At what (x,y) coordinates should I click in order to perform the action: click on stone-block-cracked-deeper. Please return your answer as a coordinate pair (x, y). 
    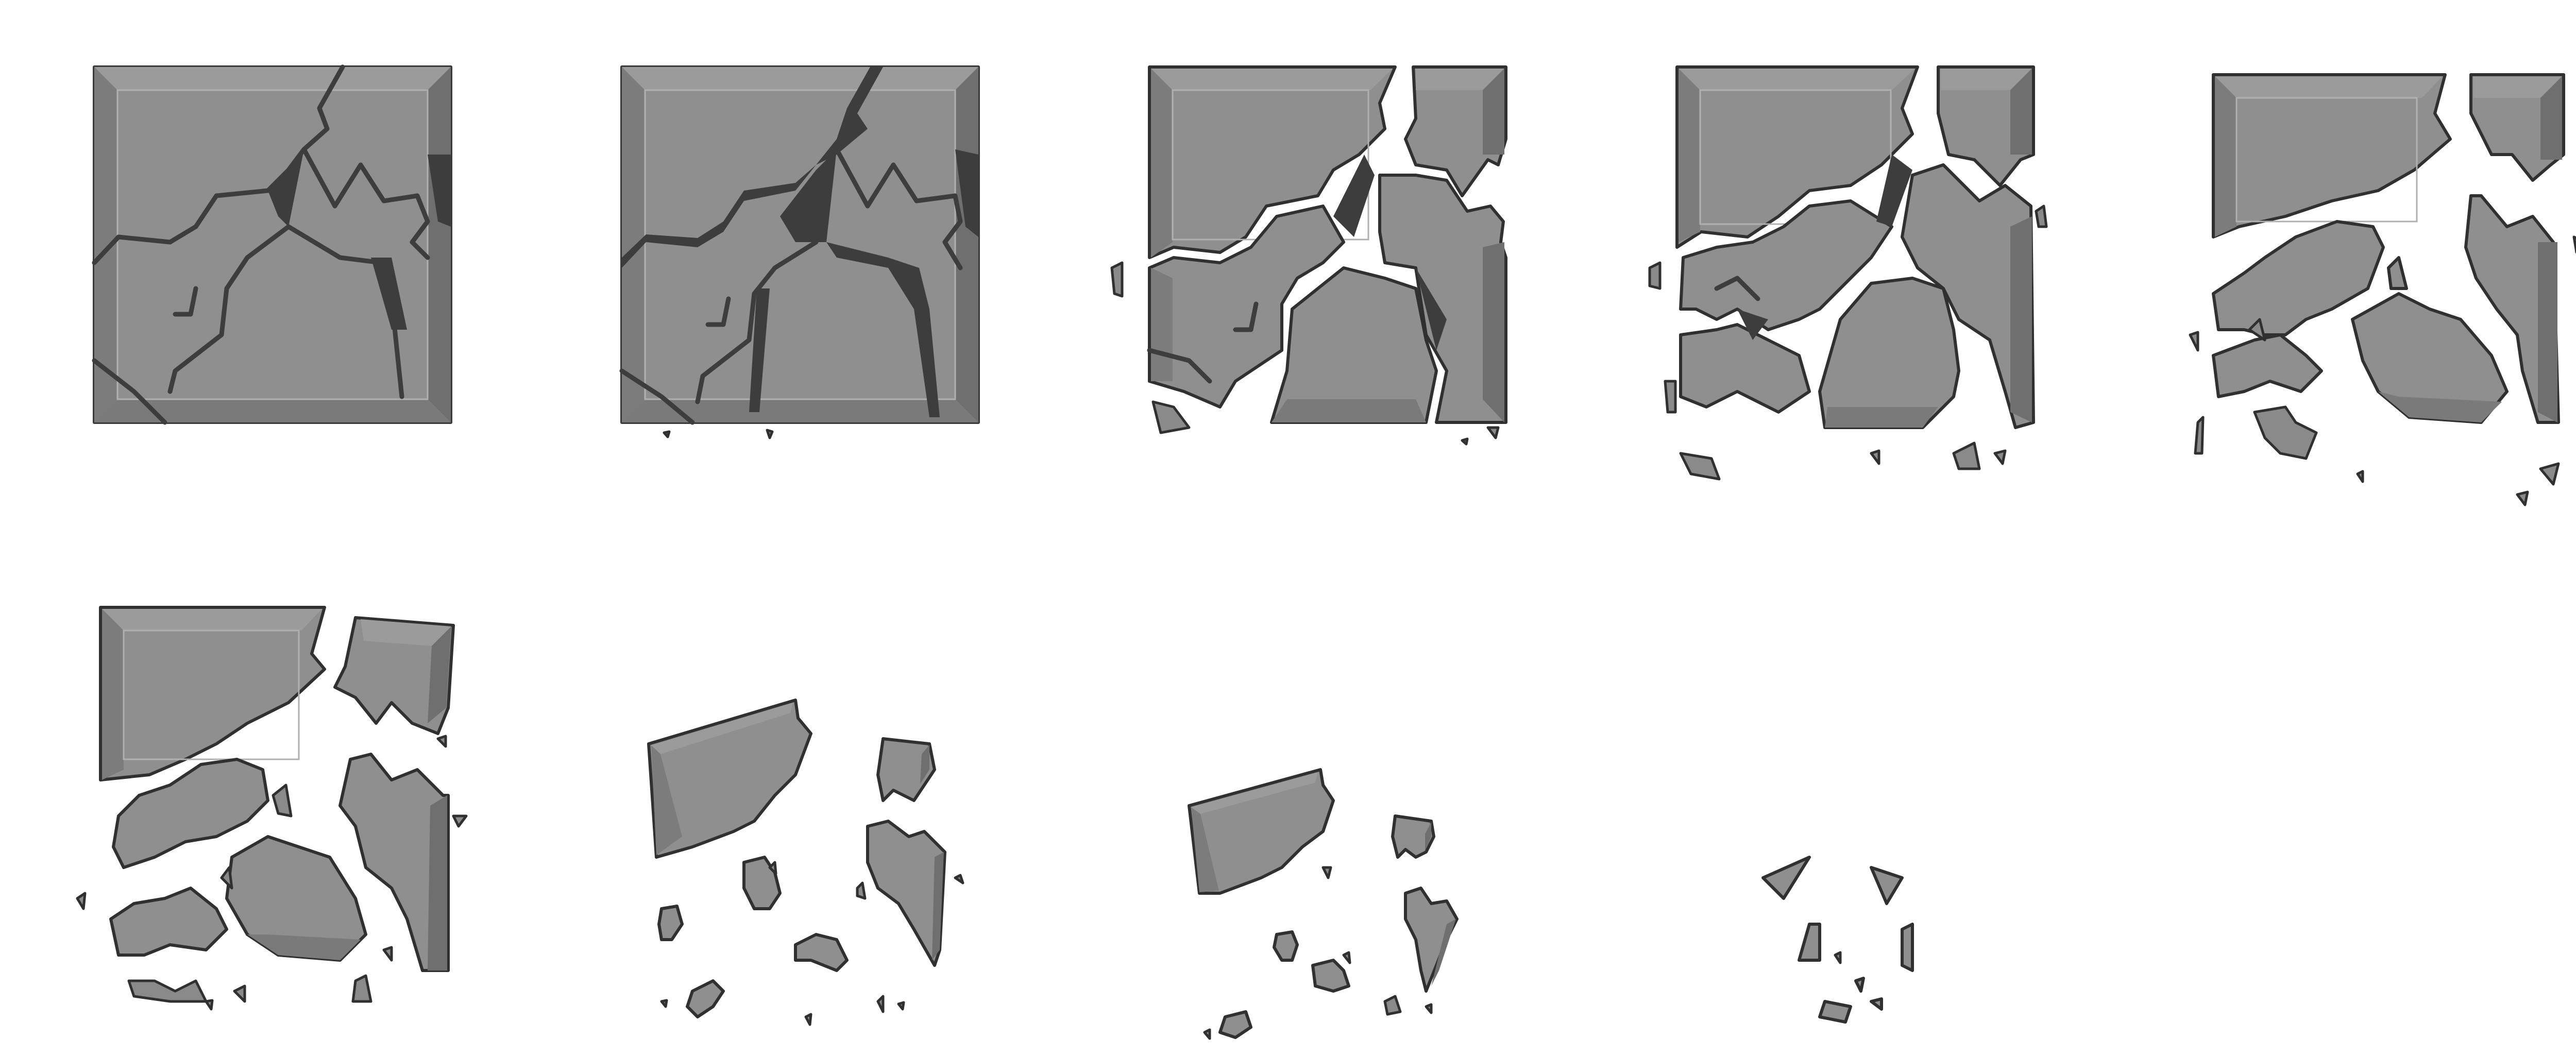
    Looking at the image, I should click on (799, 252).